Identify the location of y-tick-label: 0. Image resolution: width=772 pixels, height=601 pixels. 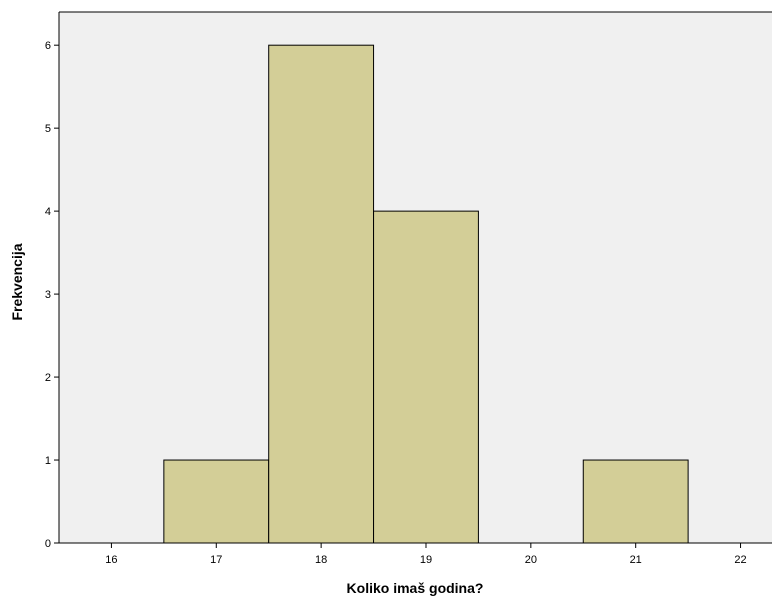
(48, 544).